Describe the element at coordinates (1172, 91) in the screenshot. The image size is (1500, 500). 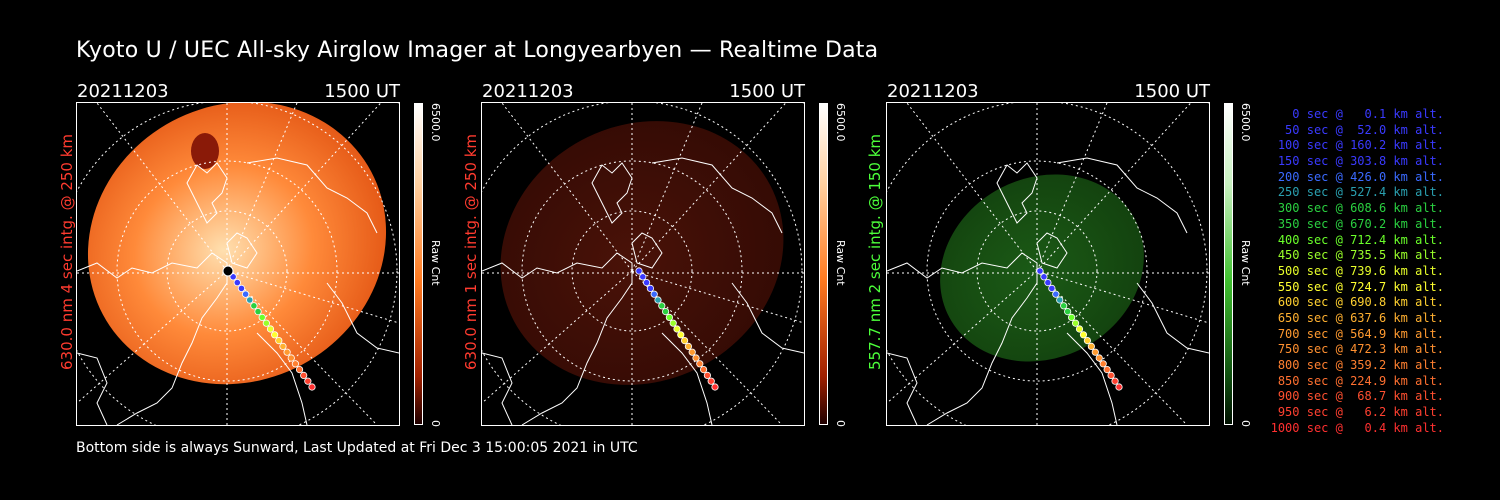
I see `panel-3-time: 1500 UT` at that location.